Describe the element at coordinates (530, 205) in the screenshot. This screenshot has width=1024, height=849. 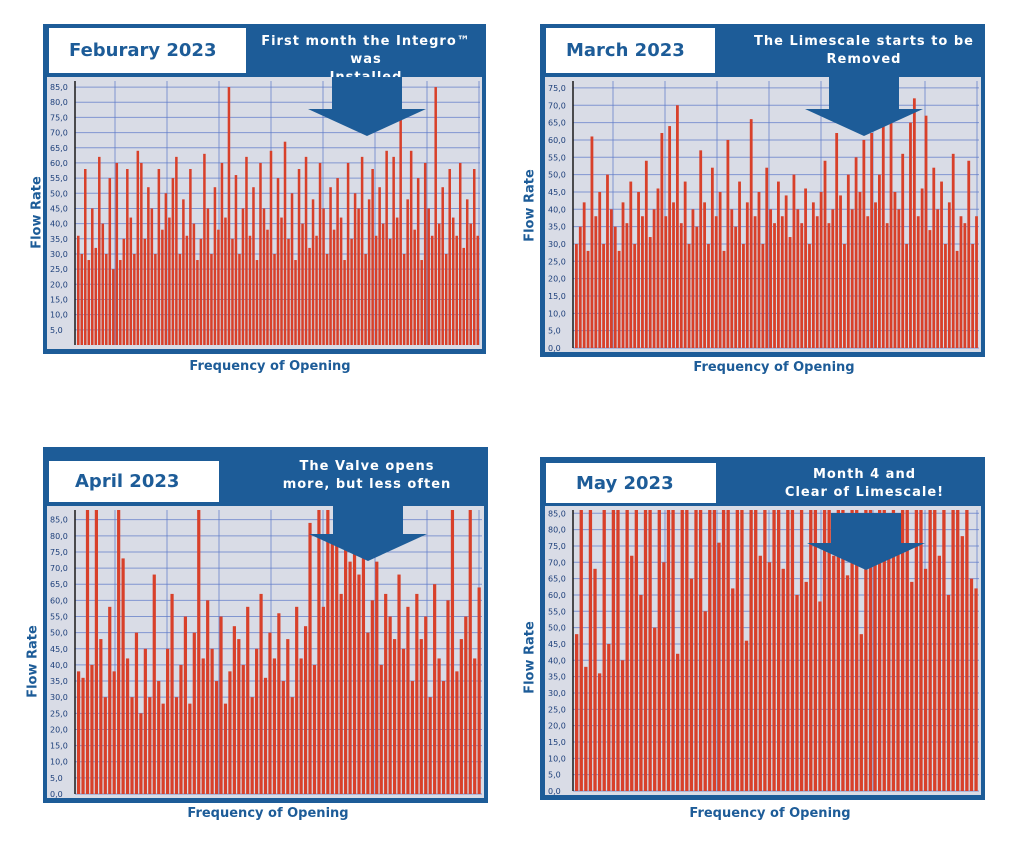
I see `y-axis-label-mar: Flow Rate` at that location.